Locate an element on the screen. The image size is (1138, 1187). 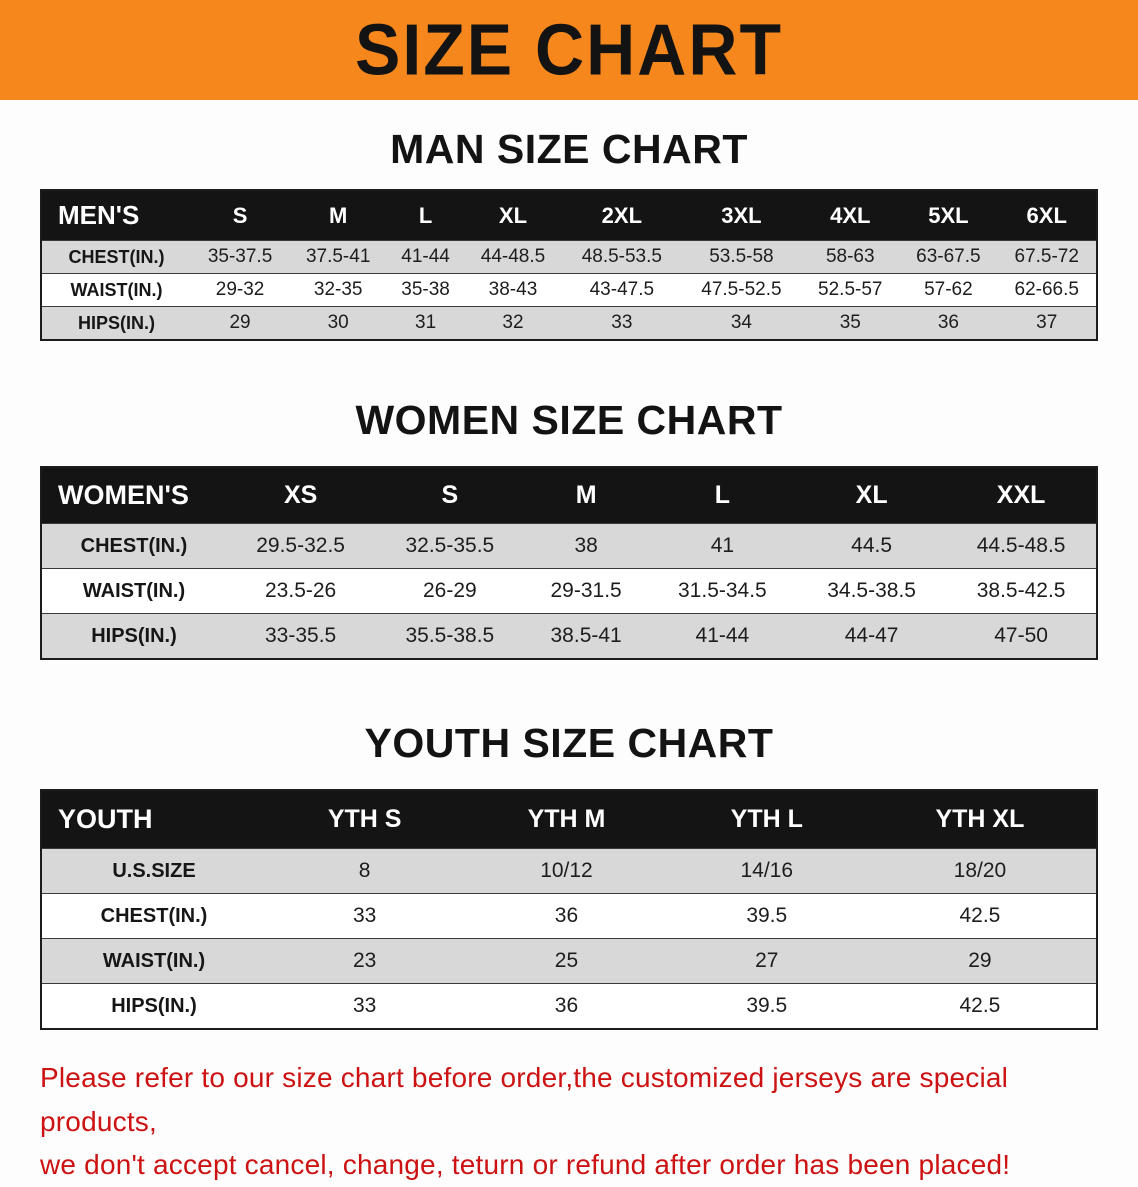
size-column-header: 4XL is located at coordinates (850, 215).